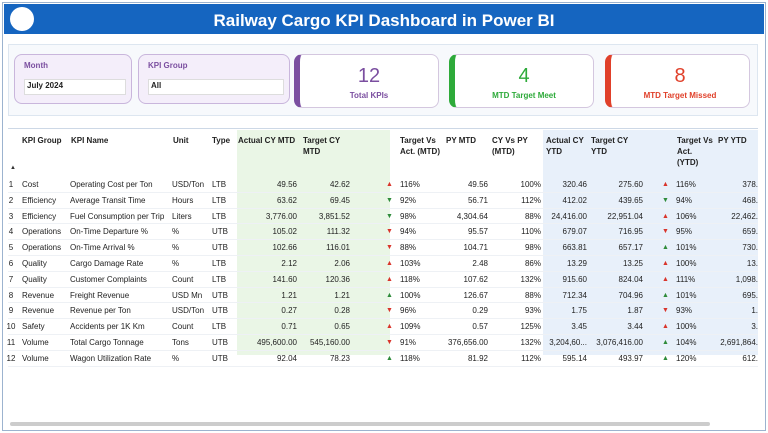 The image size is (768, 433). What do you see at coordinates (342, 295) in the screenshot?
I see `table-cell: 1.21` at bounding box center [342, 295].